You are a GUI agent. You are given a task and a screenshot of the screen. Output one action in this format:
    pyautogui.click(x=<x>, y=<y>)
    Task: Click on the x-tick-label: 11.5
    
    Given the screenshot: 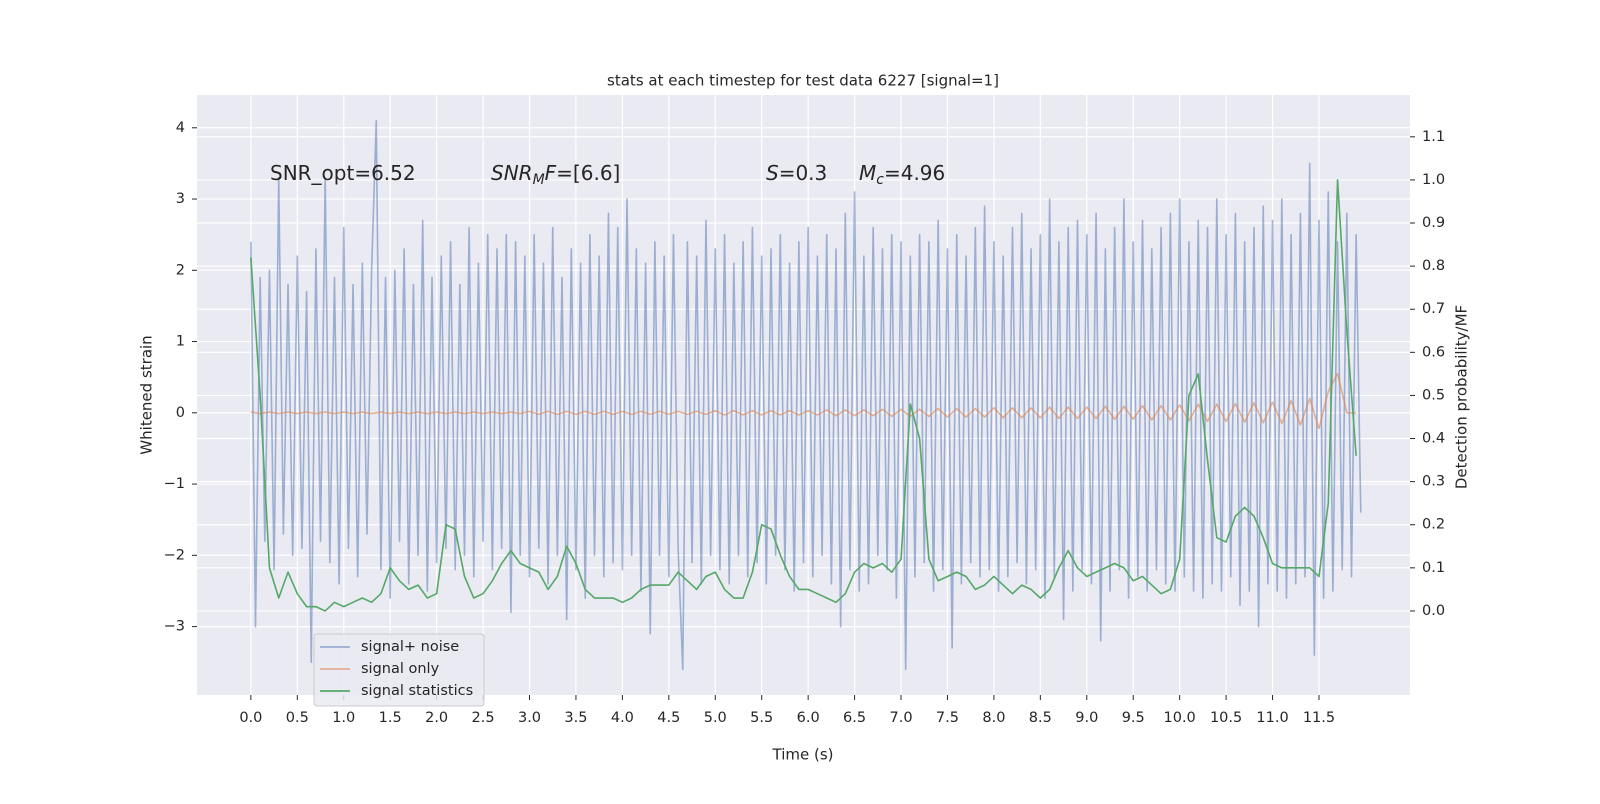 What is the action you would take?
    pyautogui.click(x=1319, y=718)
    